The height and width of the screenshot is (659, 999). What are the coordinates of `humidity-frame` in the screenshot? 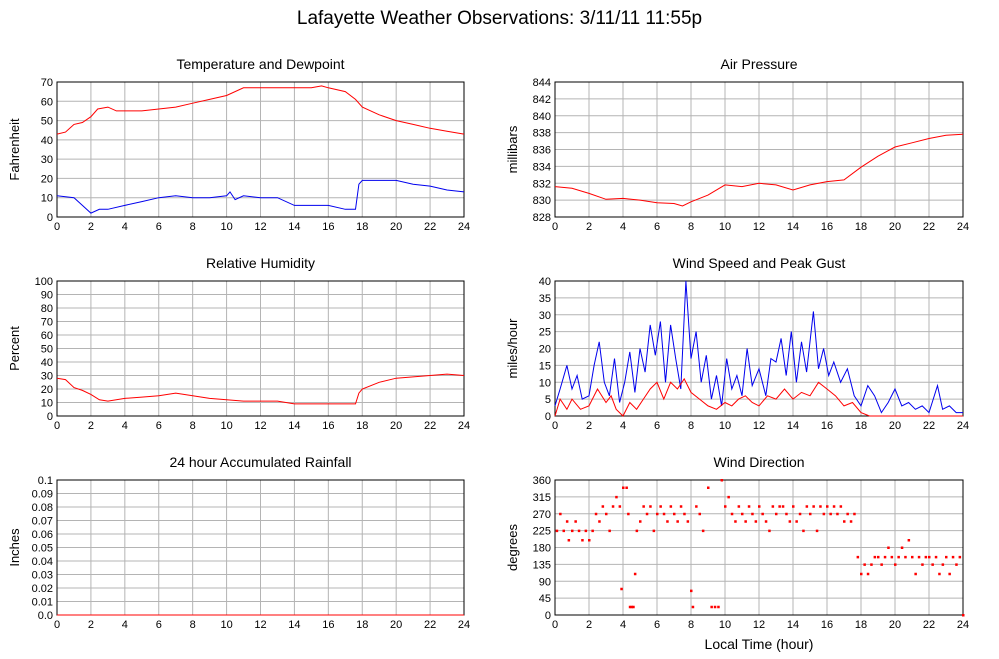 It's located at (260, 348).